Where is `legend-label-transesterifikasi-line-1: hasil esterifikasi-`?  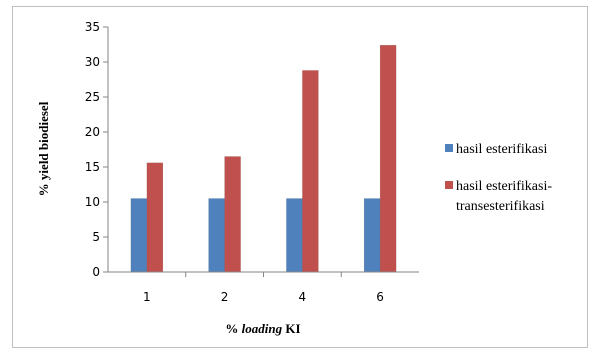 legend-label-transesterifikasi-line-1: hasil esterifikasi- is located at coordinates (504, 186).